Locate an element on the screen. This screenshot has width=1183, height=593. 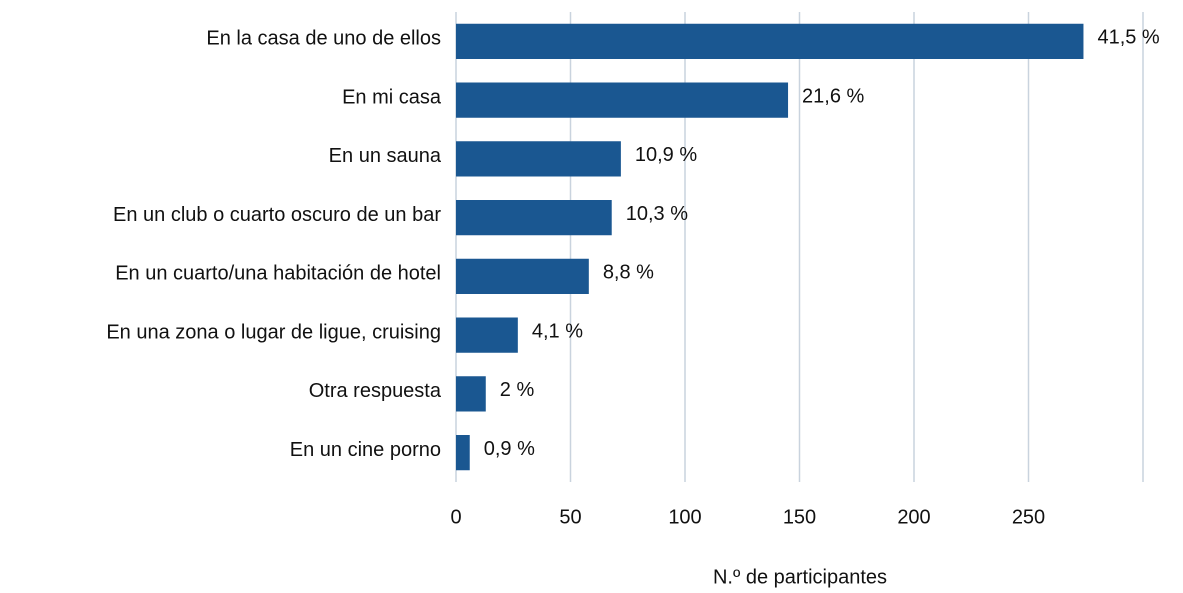
x-tick-label: 200 is located at coordinates (913, 517).